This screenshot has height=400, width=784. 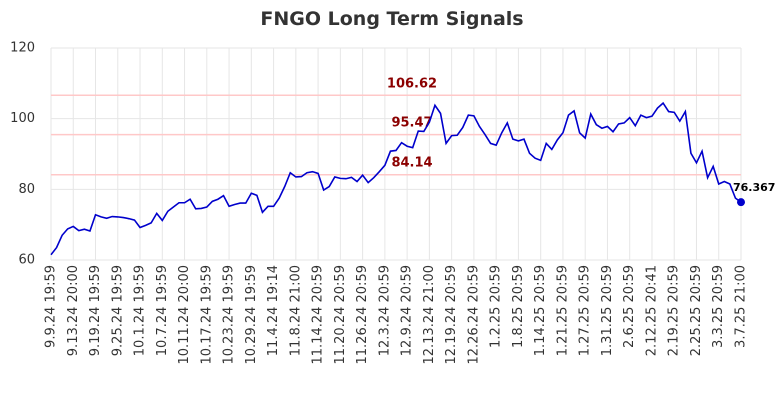 I want to click on x-tick-label: 9.13.24 20:00, so click(x=73, y=310).